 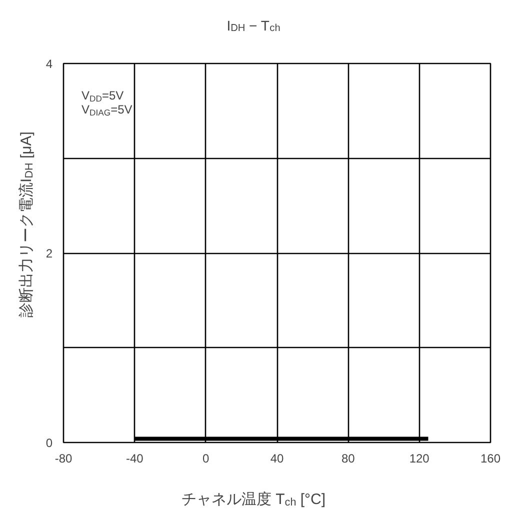 I want to click on x-tick-label: 80, so click(x=348, y=459).